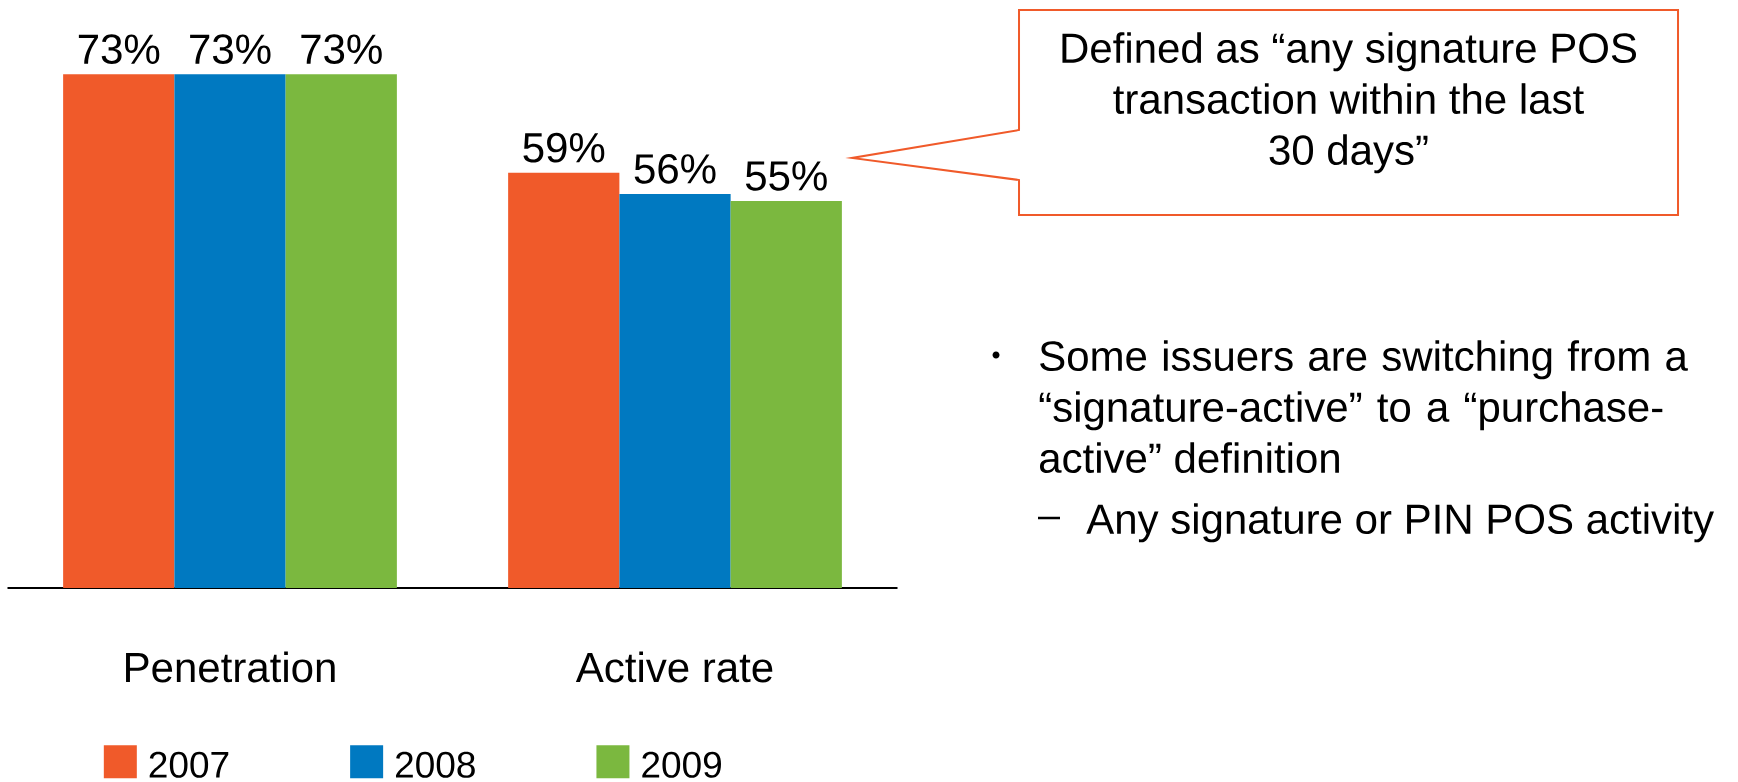 The height and width of the screenshot is (782, 1738). What do you see at coordinates (675, 168) in the screenshot?
I see `data-label: 56%` at bounding box center [675, 168].